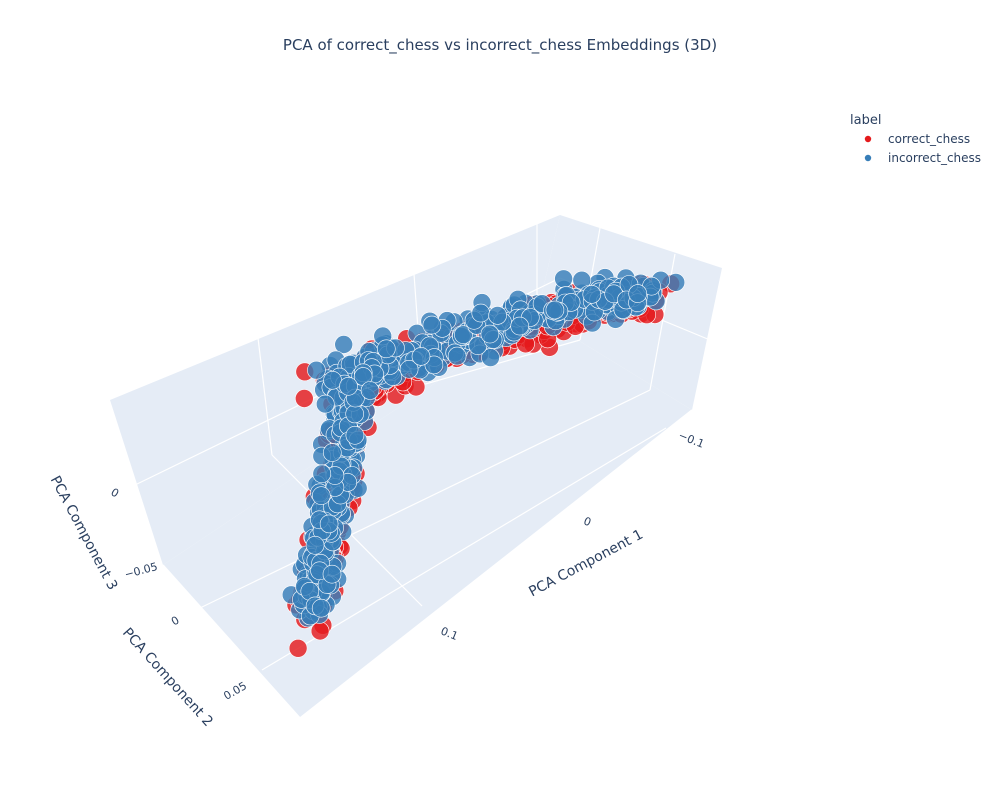 Image resolution: width=1000 pixels, height=800 pixels. Describe the element at coordinates (84, 533) in the screenshot. I see `z-axis-title: PCA Component 3` at that location.